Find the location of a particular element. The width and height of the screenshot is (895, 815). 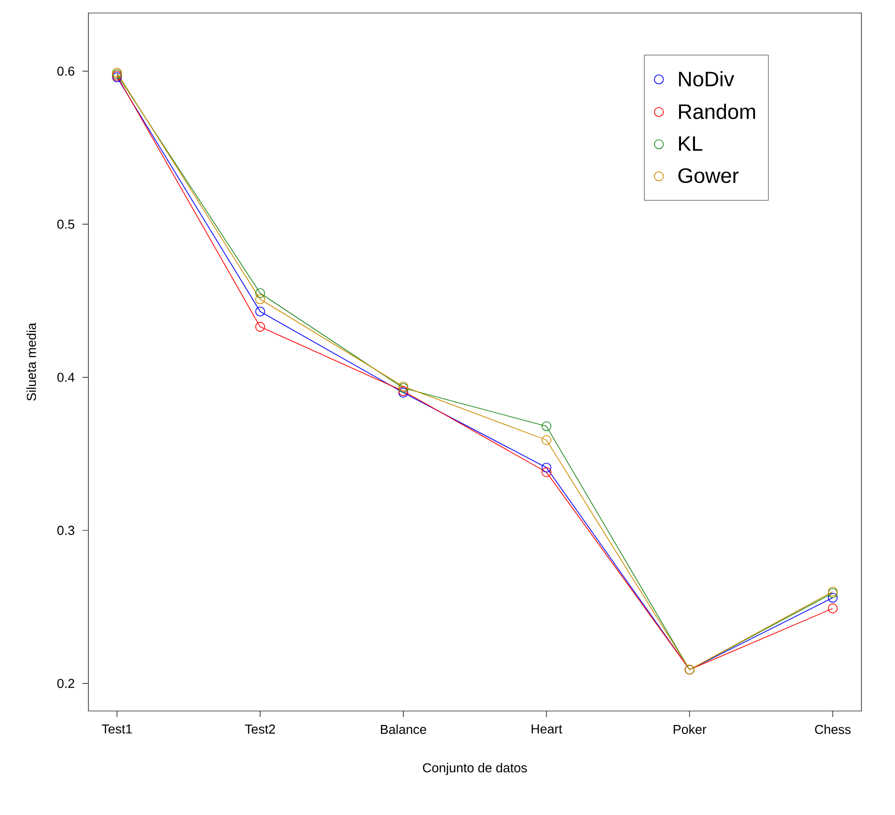

x-tick-label: Heart is located at coordinates (547, 729).